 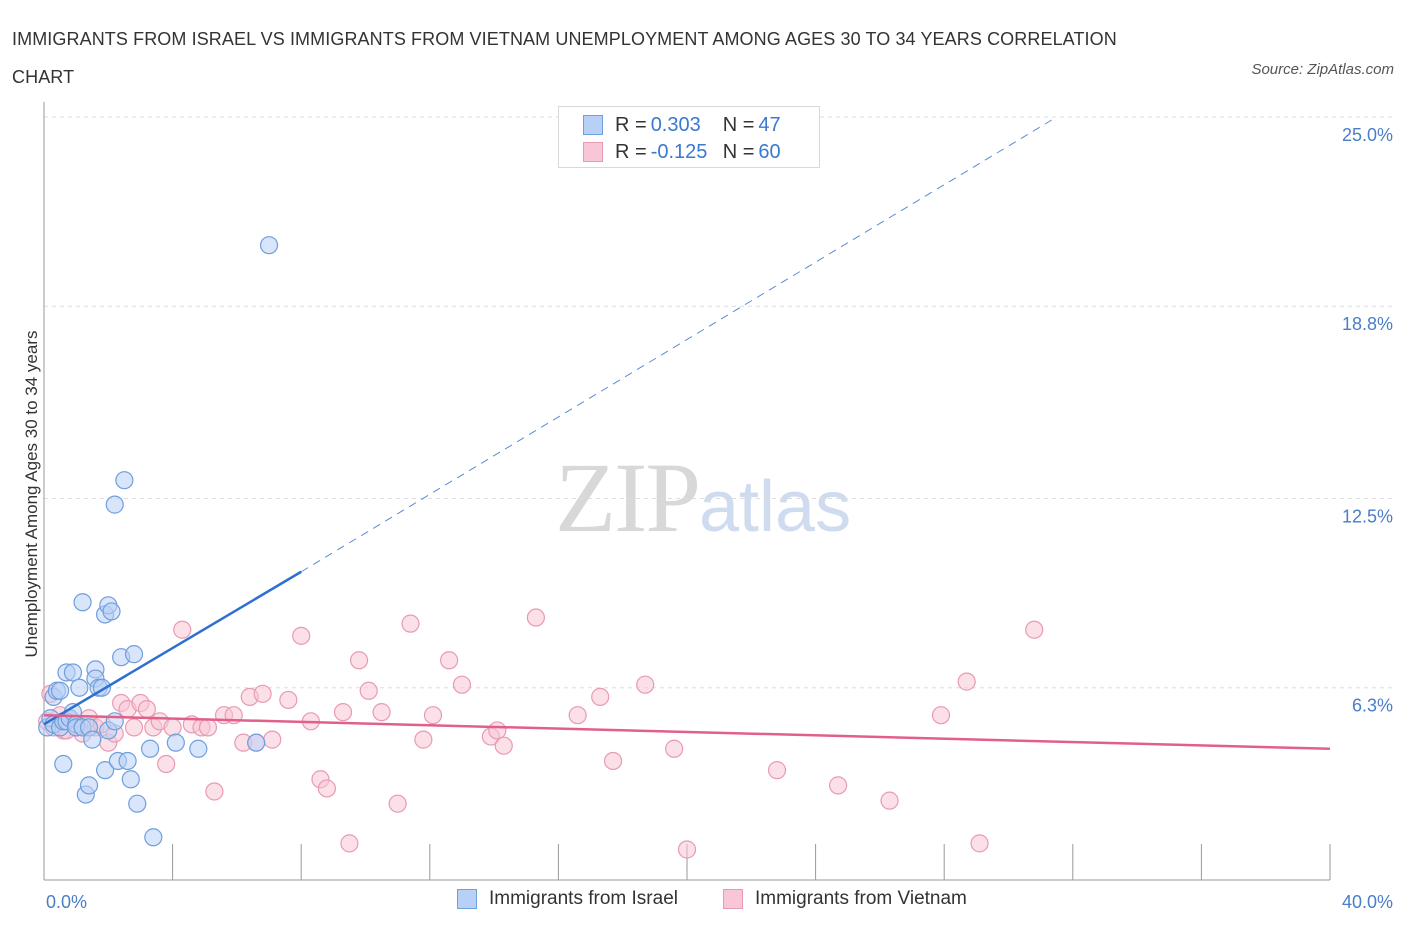 What do you see at coordinates (593, 125) in the screenshot?
I see `israel-swatch` at bounding box center [593, 125].